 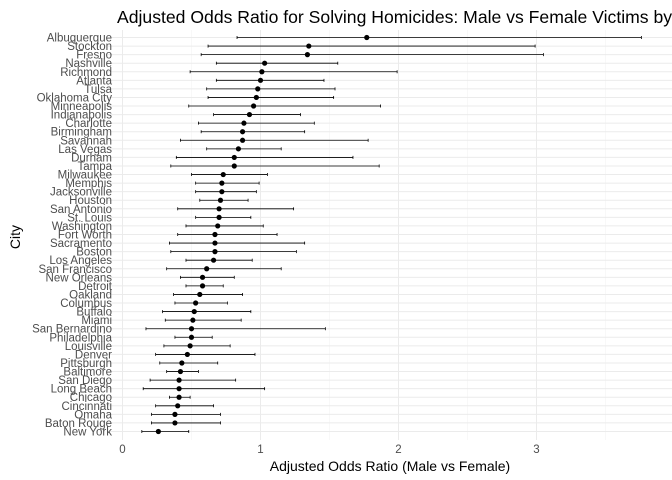 What do you see at coordinates (94, 81) in the screenshot?
I see `y-tick-label: Atlanta` at bounding box center [94, 81].